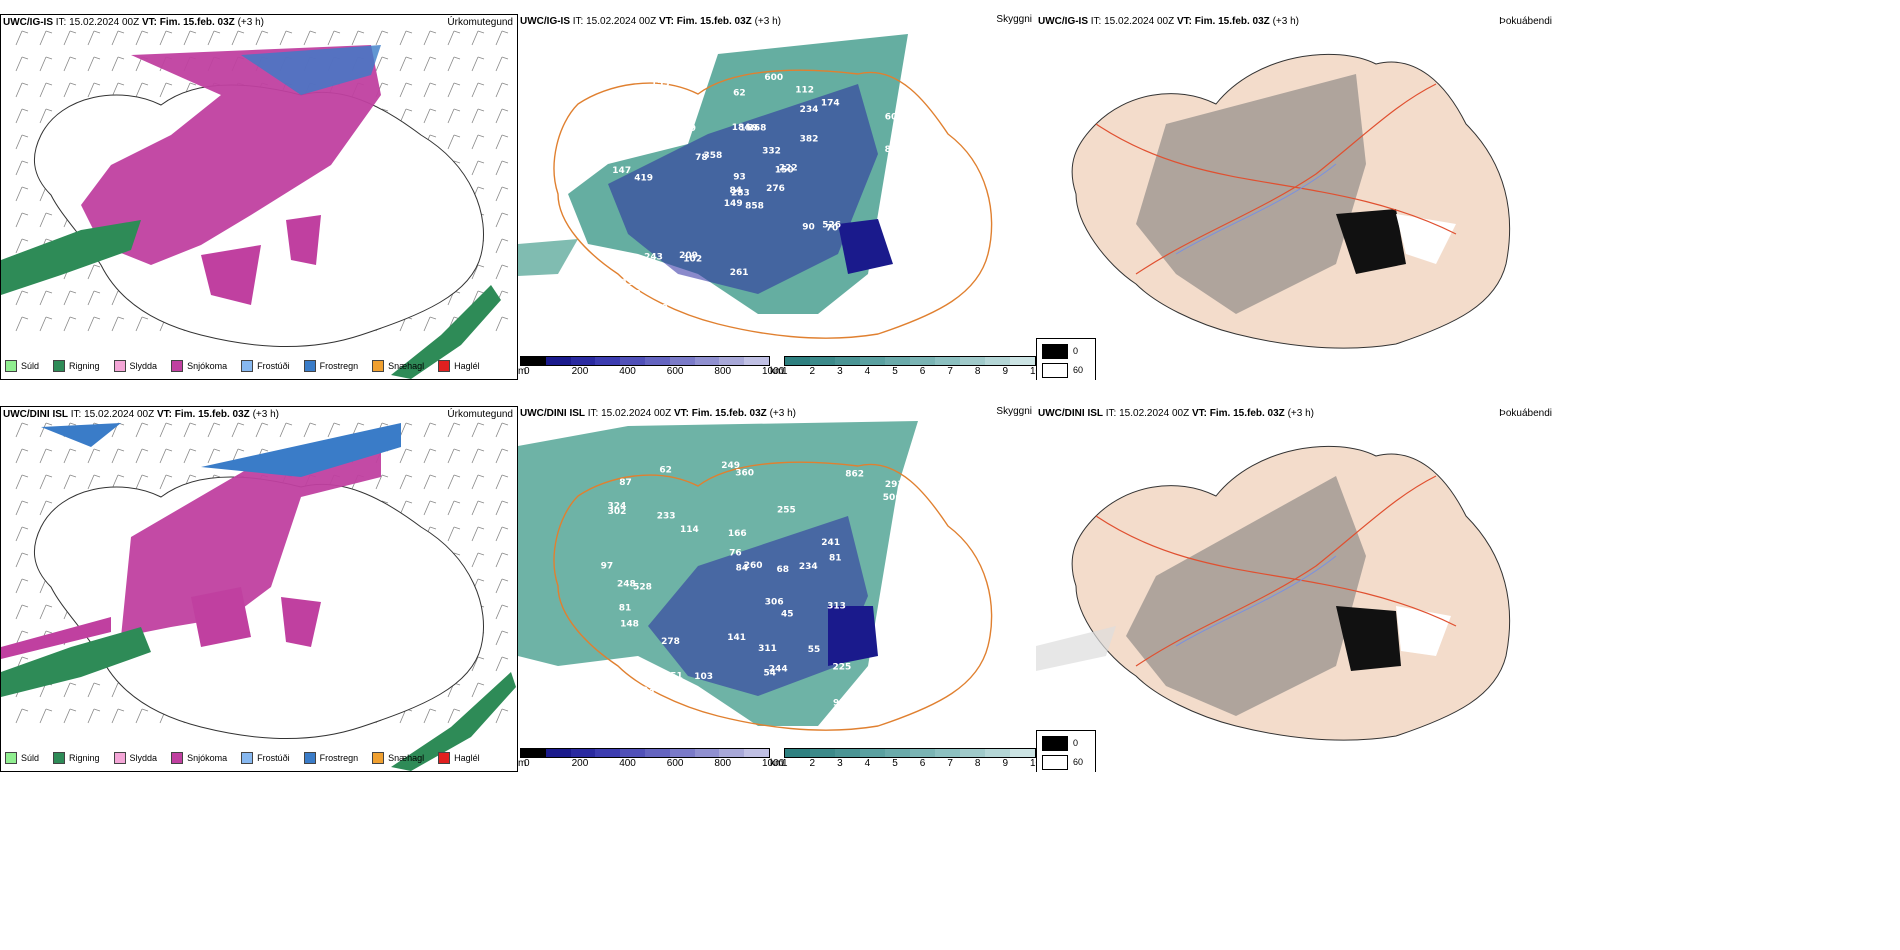 The width and height of the screenshot is (1900, 950). I want to click on ceiling-value-label: 332, so click(771, 151).